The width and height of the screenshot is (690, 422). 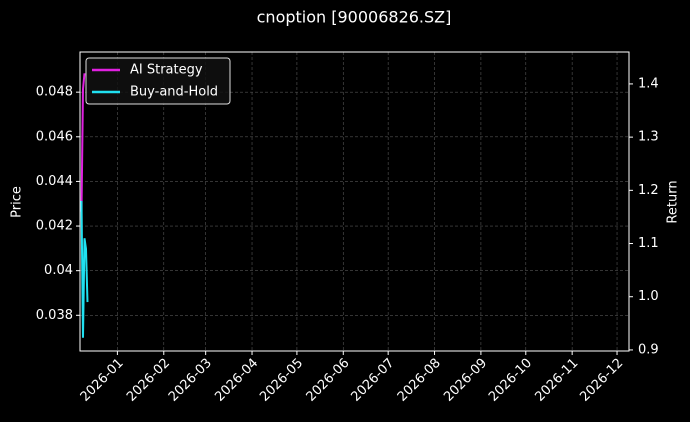 What do you see at coordinates (58, 270) in the screenshot?
I see `y-tick-label: 0.04` at bounding box center [58, 270].